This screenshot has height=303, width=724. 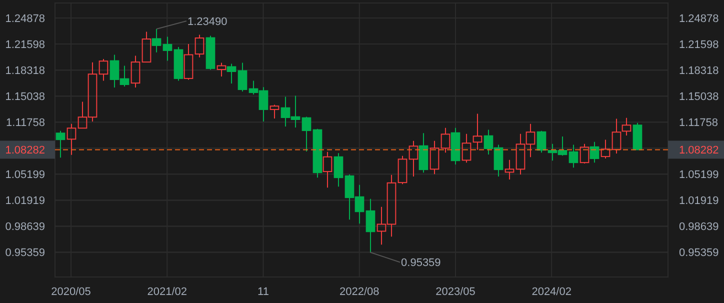 What do you see at coordinates (25, 253) in the screenshot?
I see `y-tick-label: 0.95359` at bounding box center [25, 253].